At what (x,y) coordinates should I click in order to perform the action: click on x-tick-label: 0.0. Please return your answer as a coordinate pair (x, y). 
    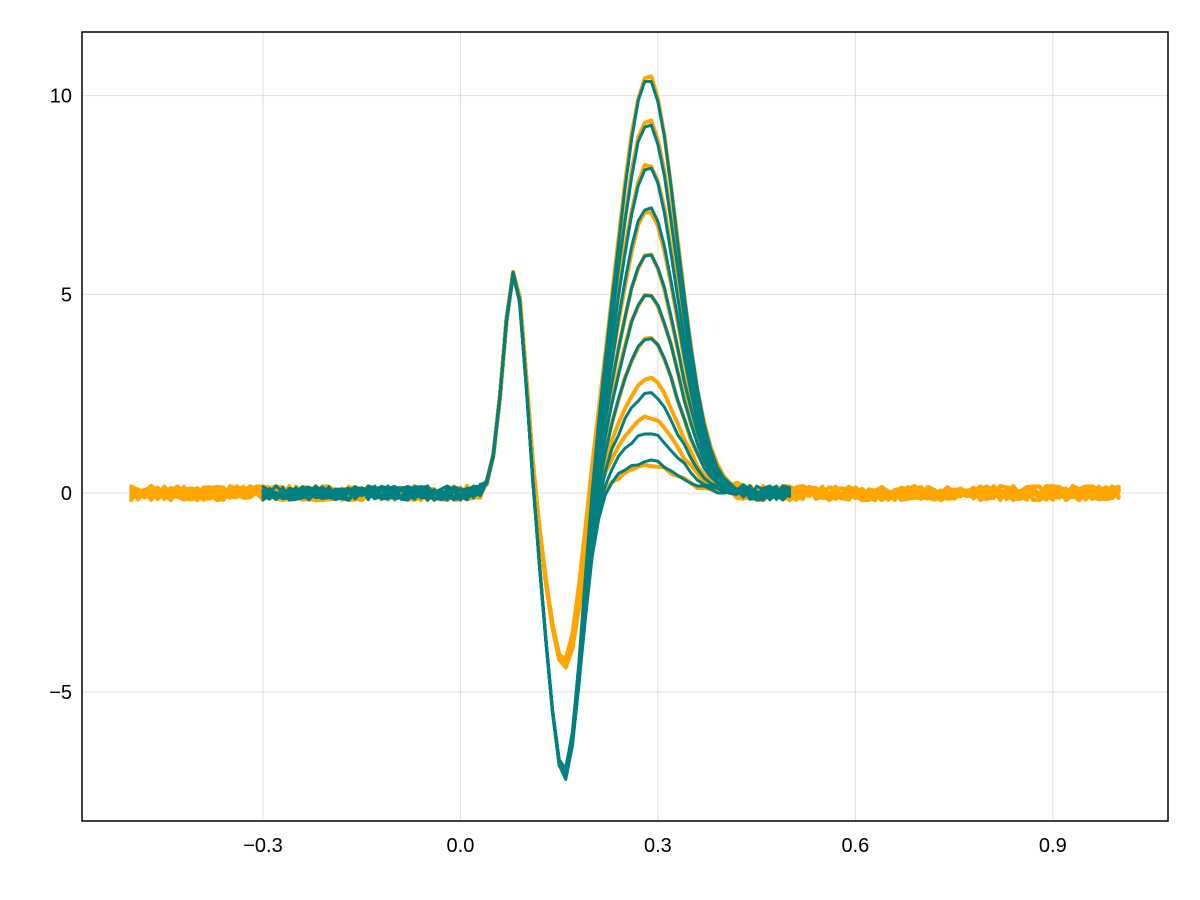
    Looking at the image, I should click on (461, 846).